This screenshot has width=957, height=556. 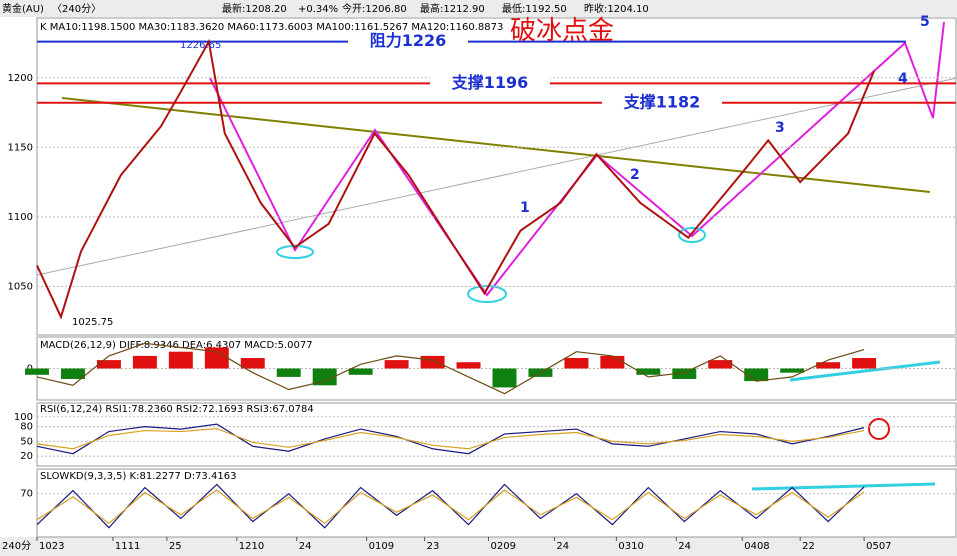 I want to click on rsi-panel, so click(x=496, y=434).